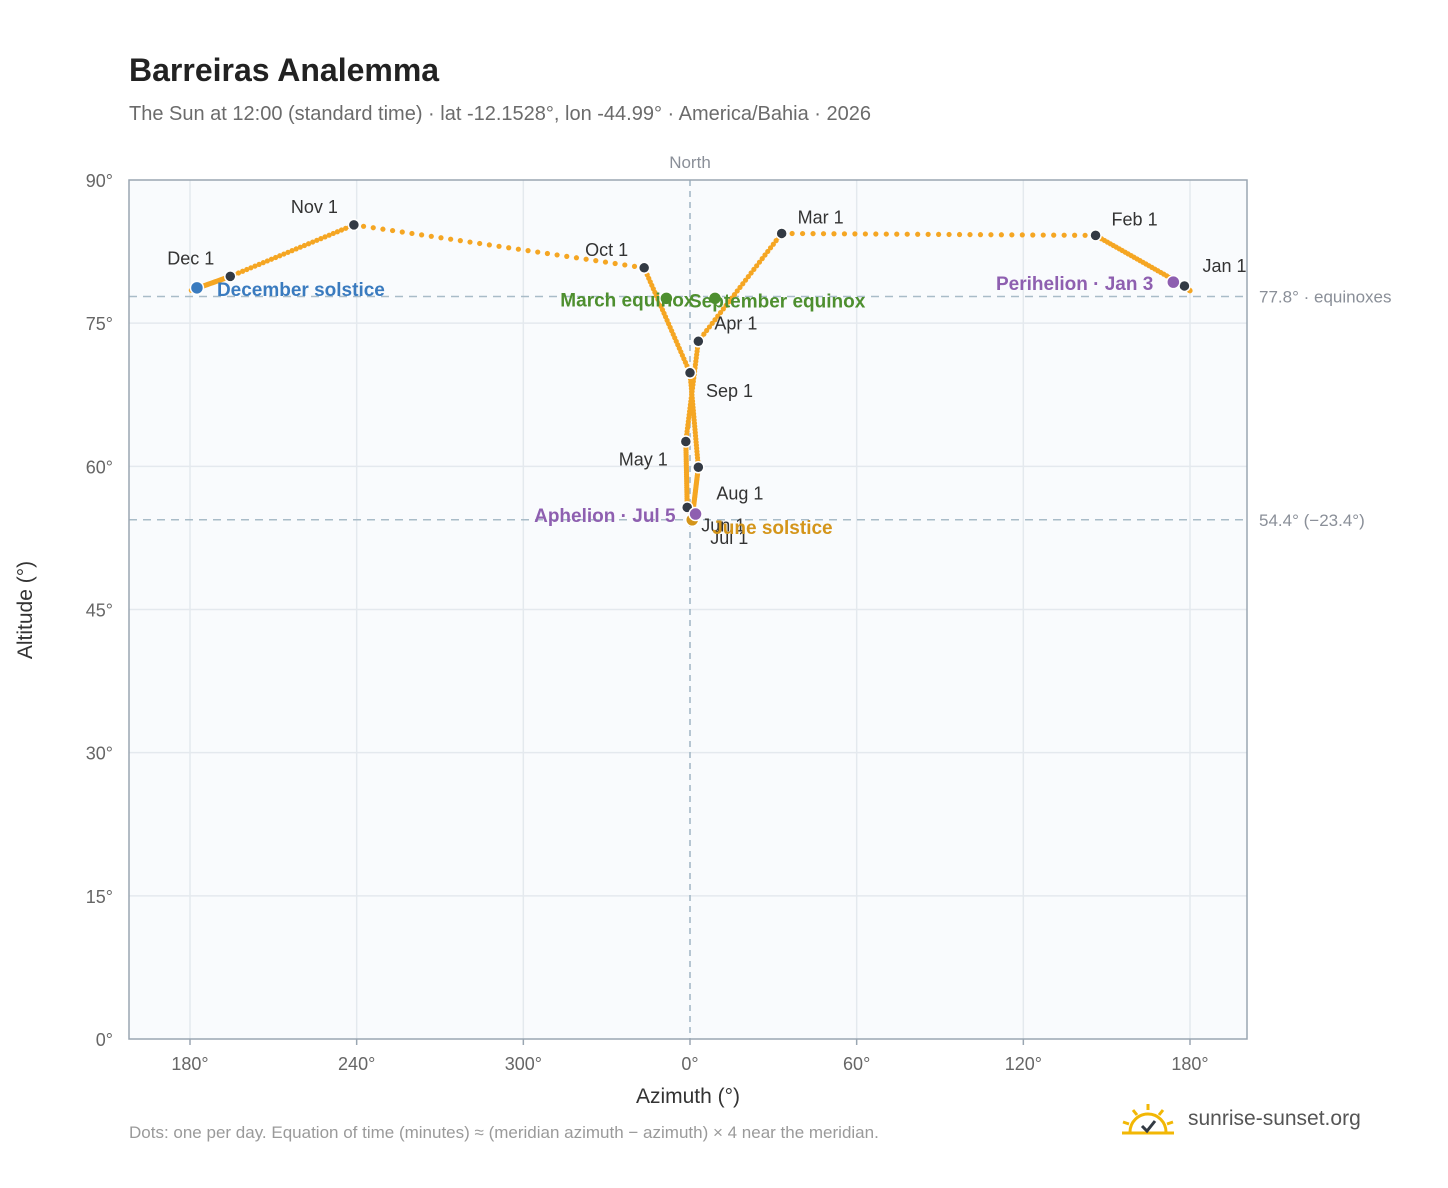 This screenshot has width=1448, height=1188. Describe the element at coordinates (523, 1064) in the screenshot. I see `x-tick-label: 300°` at that location.